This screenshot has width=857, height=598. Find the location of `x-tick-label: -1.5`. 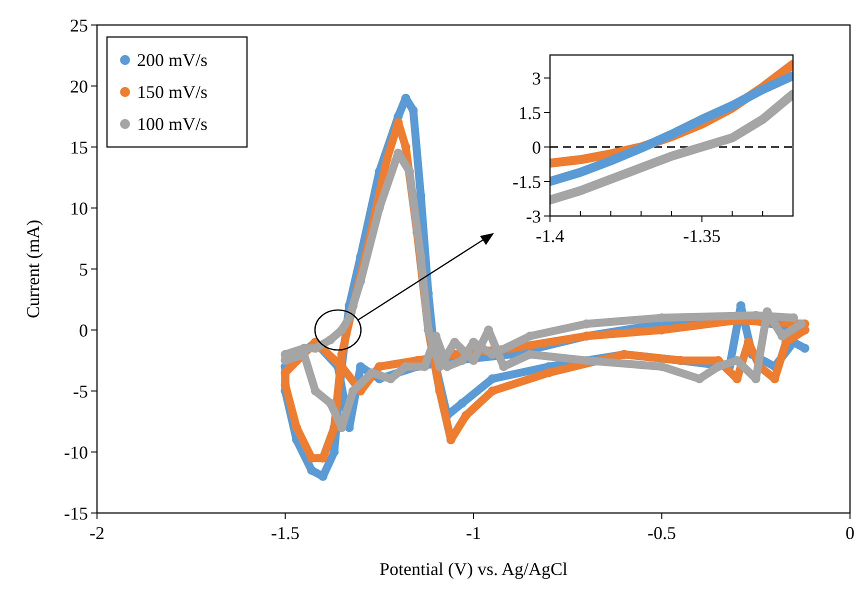

x-tick-label: -1.5 is located at coordinates (285, 533).